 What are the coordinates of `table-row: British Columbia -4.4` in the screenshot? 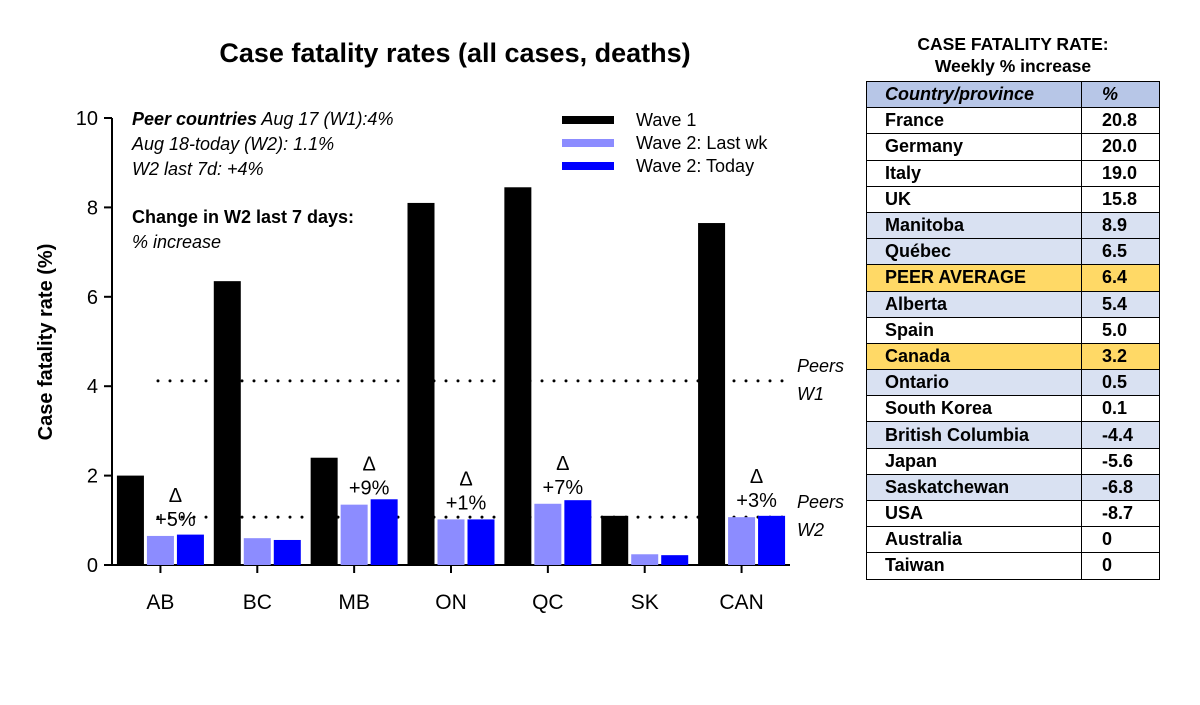 It's located at (1013, 435).